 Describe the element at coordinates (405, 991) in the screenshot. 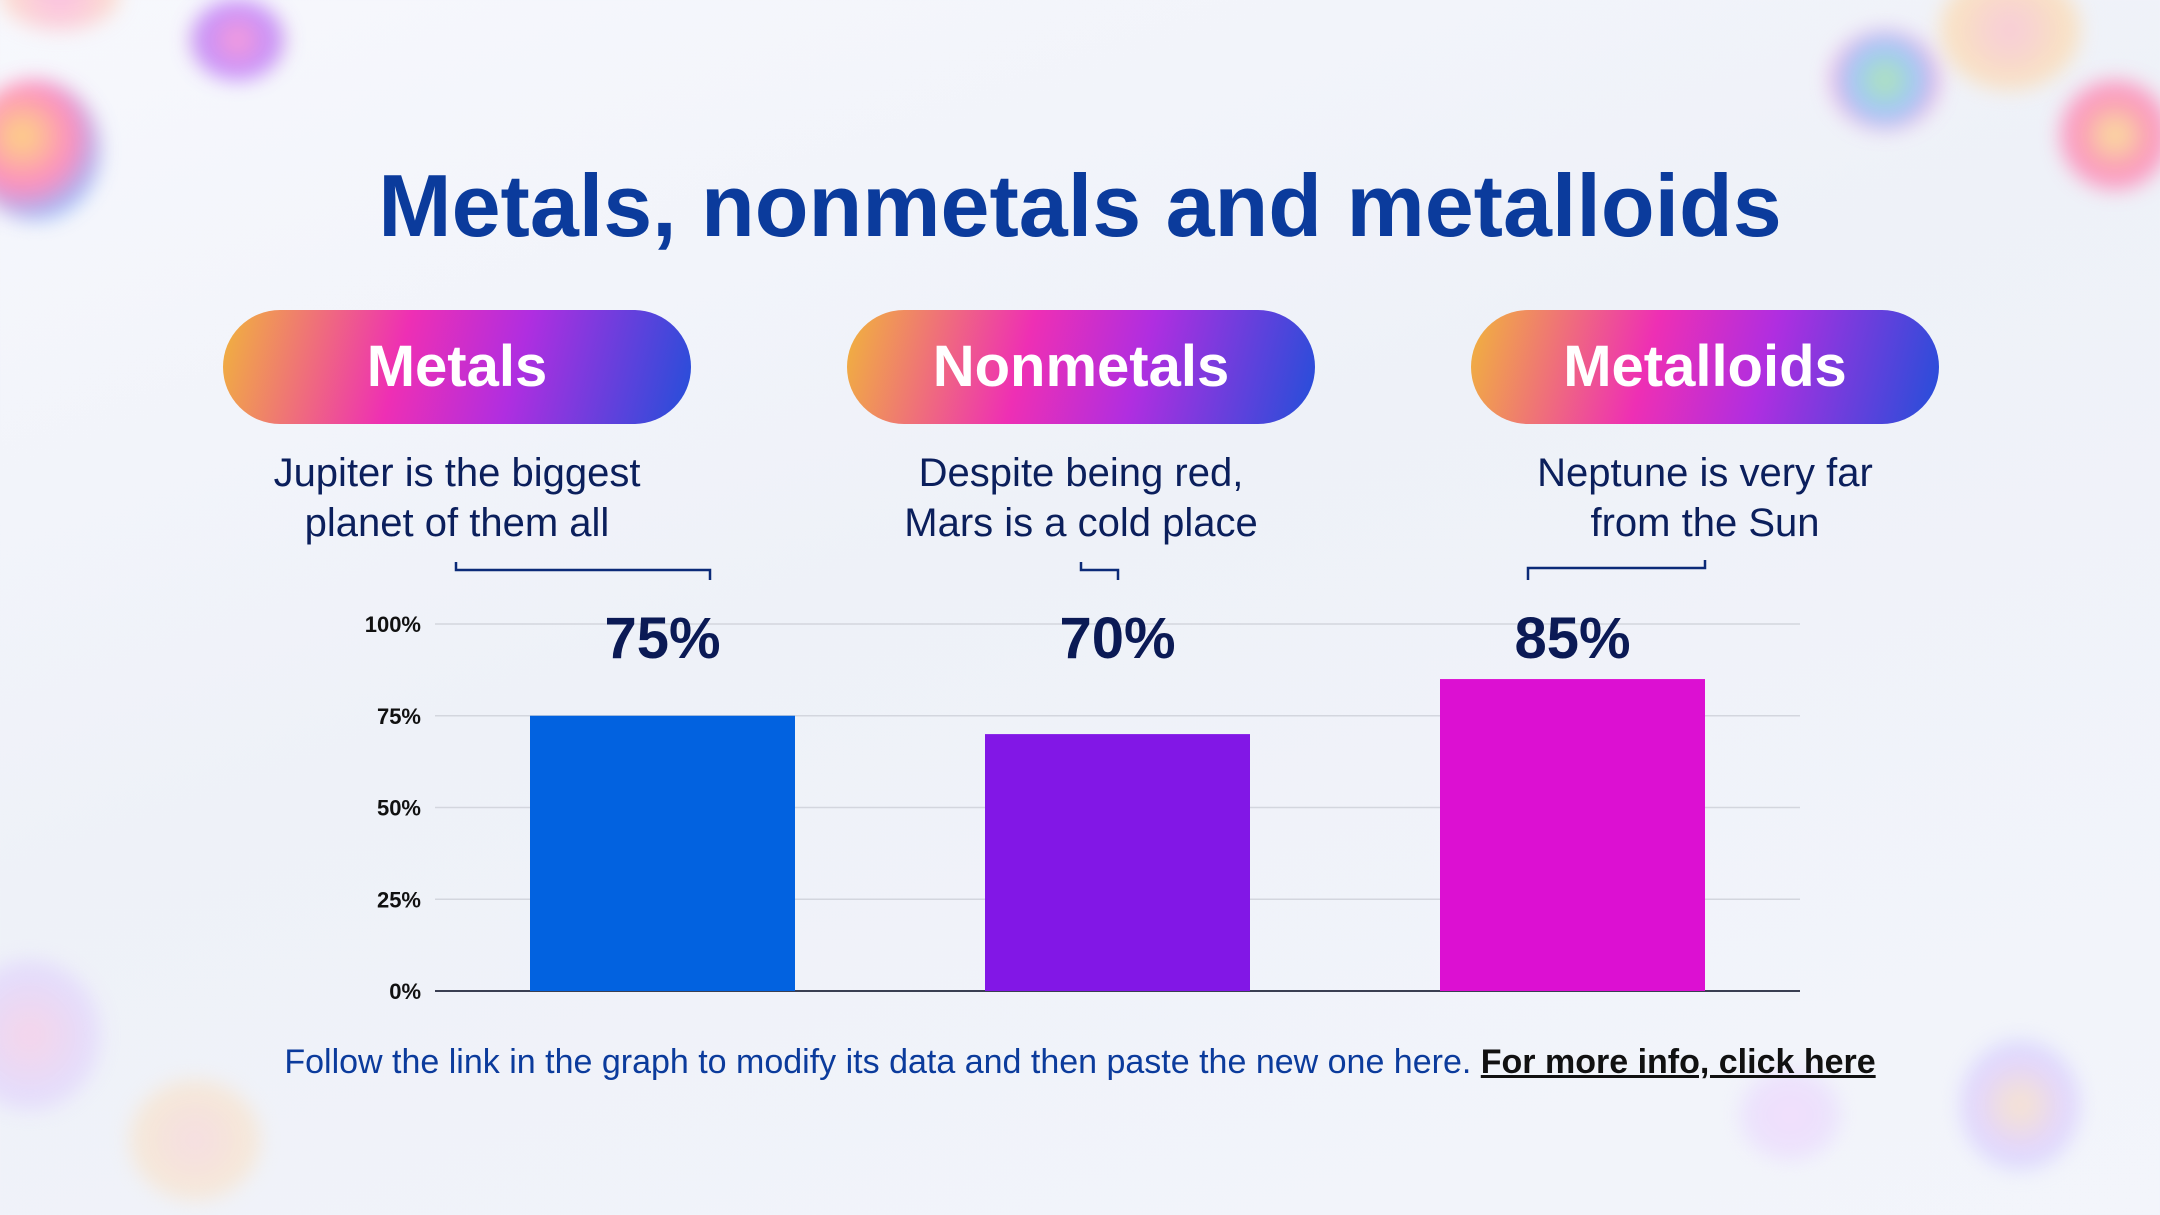

I see `y-tick-label: 0%` at that location.